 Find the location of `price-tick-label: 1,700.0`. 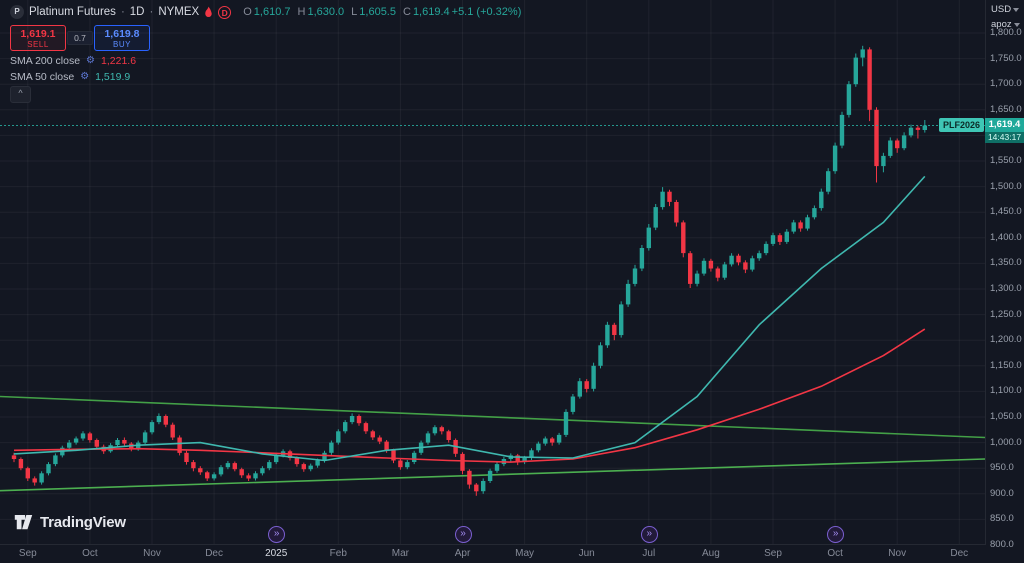

price-tick-label: 1,700.0 is located at coordinates (1006, 84).